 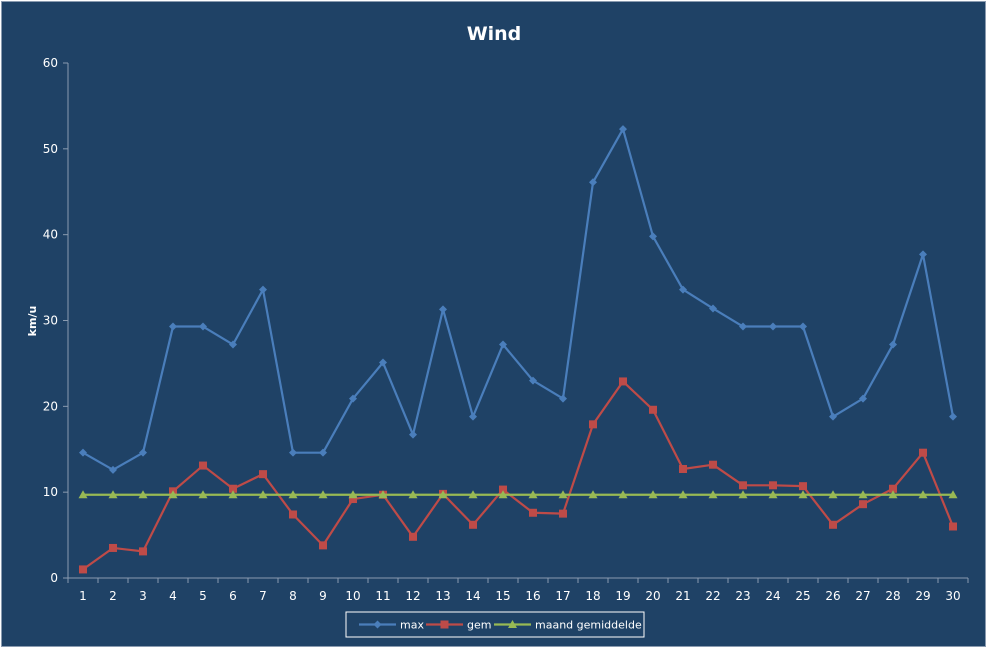 What do you see at coordinates (54, 578) in the screenshot?
I see `y-tick-label: 0` at bounding box center [54, 578].